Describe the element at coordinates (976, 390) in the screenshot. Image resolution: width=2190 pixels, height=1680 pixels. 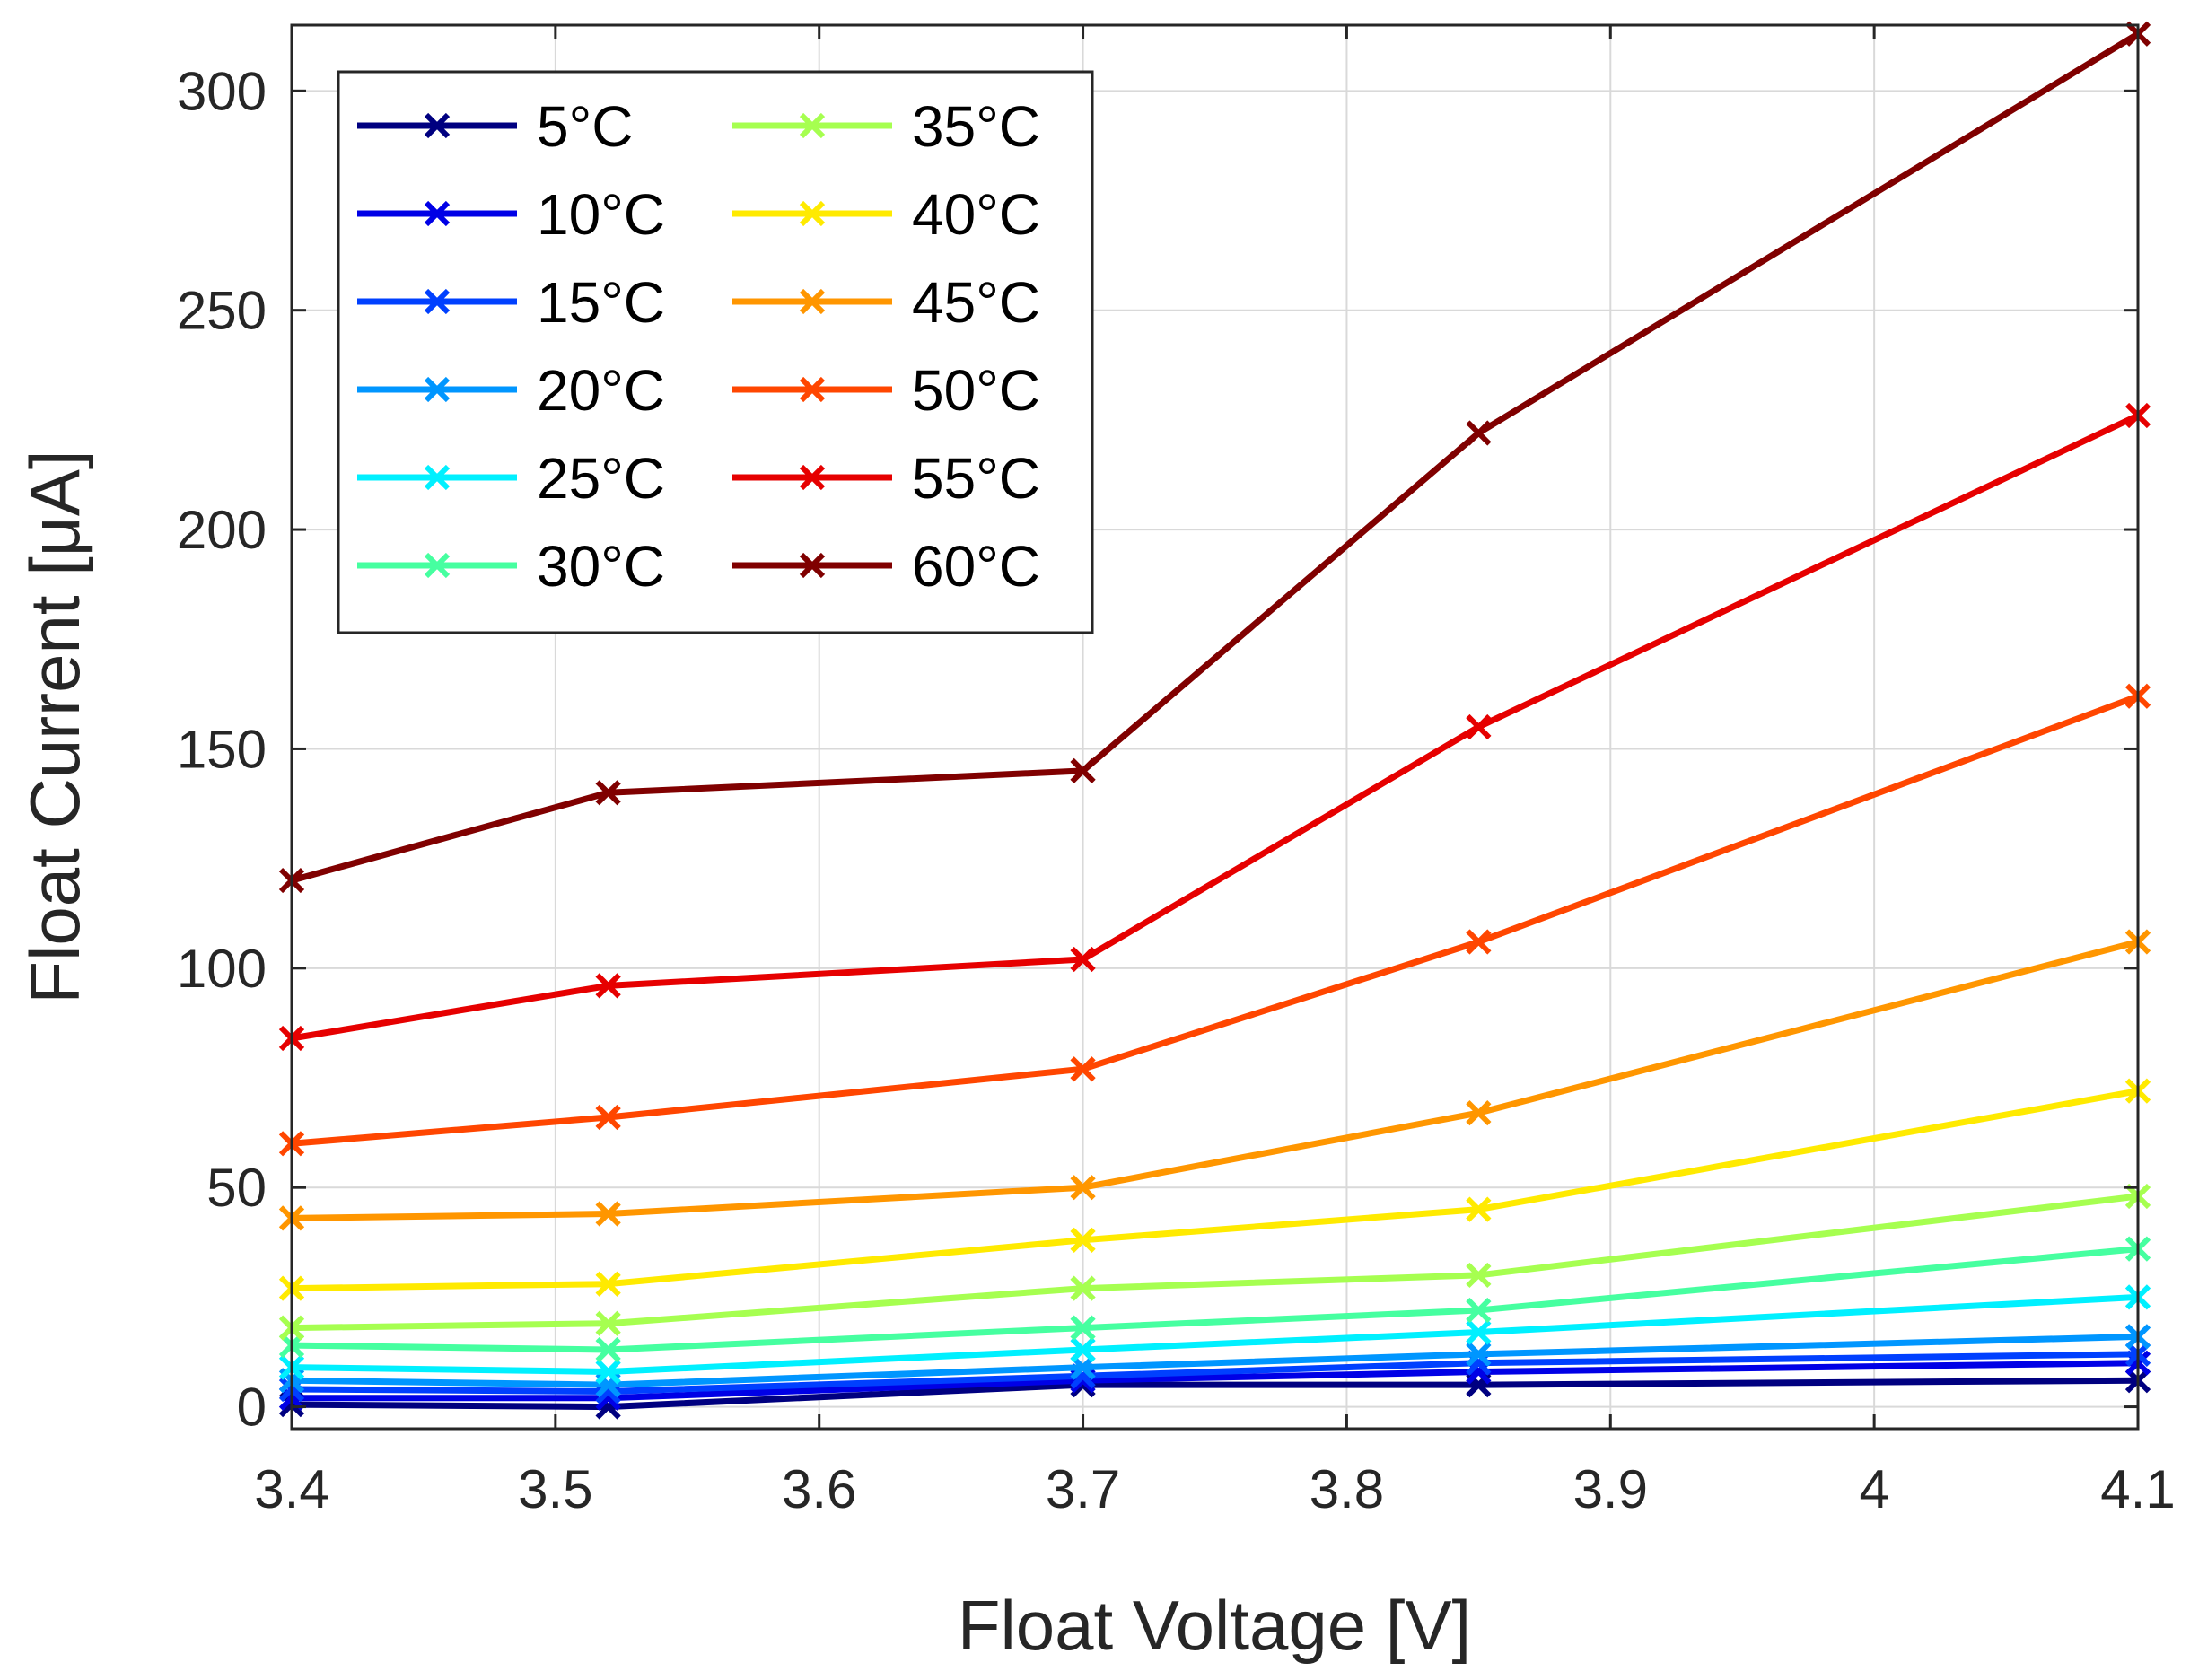
I see `legend-label: 50°C` at that location.